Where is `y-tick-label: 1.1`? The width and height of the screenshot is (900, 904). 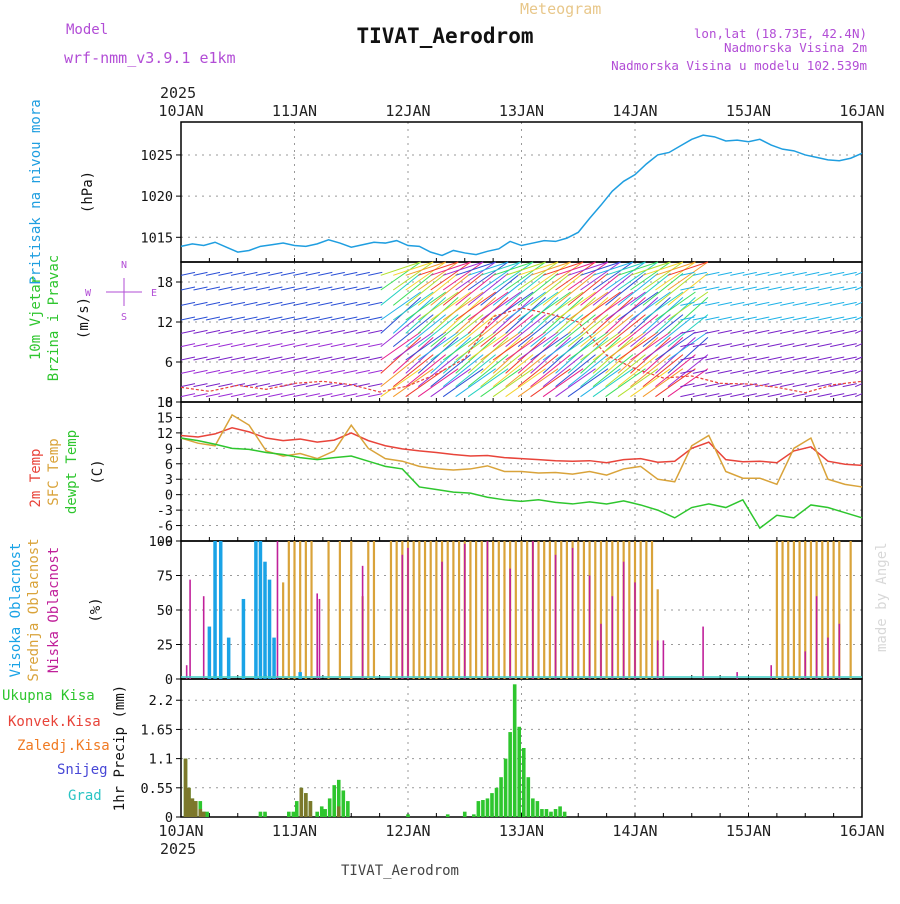 y-tick-label: 1.1 is located at coordinates (161, 760).